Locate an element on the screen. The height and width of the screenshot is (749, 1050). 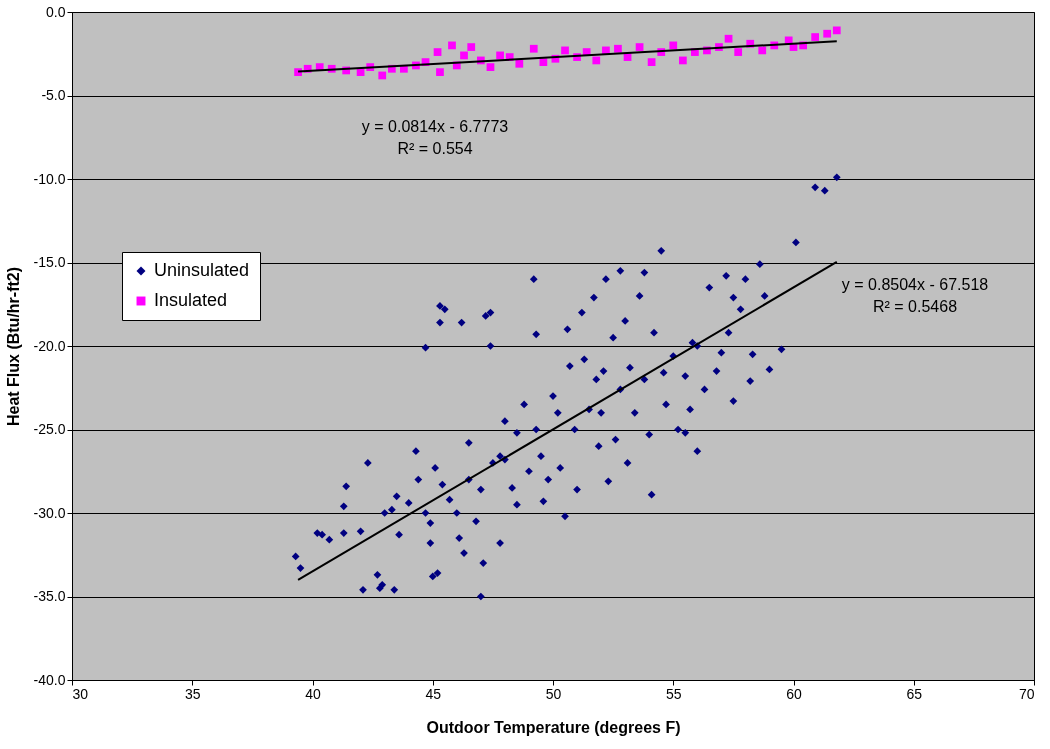
x-tick-label: 65 is located at coordinates (914, 693).